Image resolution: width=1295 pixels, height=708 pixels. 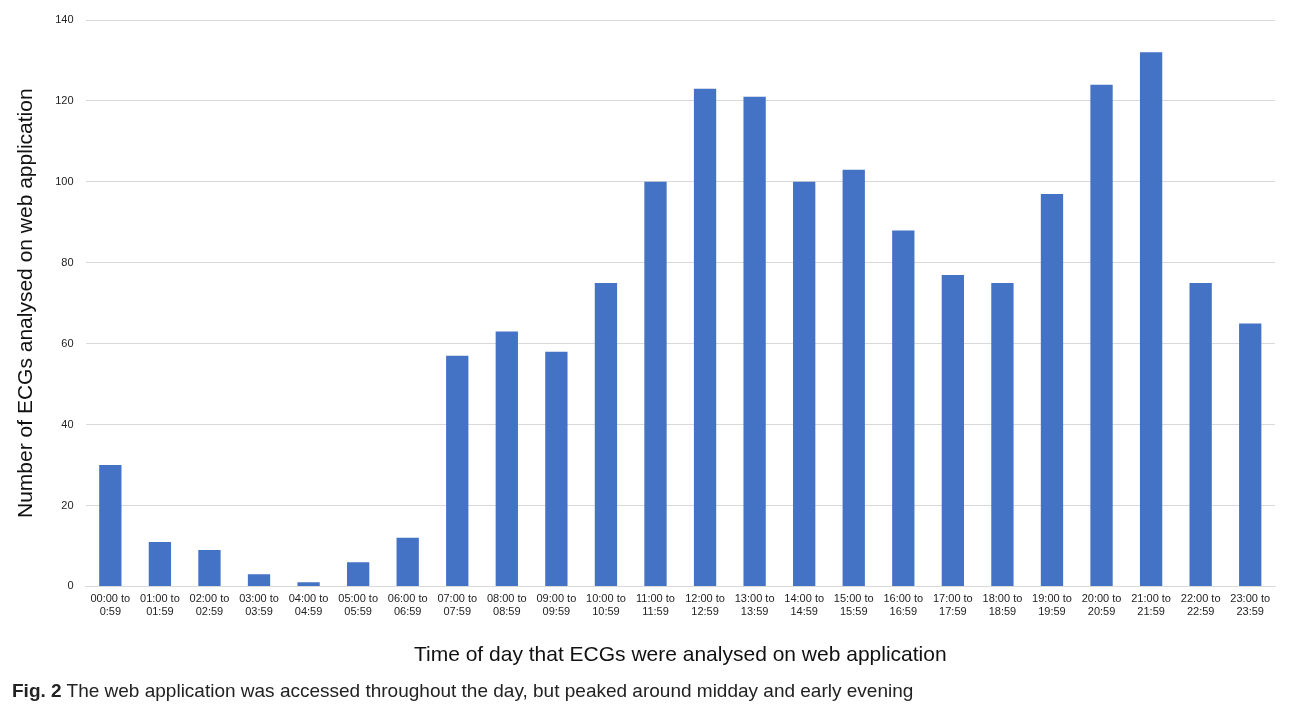 I want to click on y-tick-label: 40, so click(x=67, y=423).